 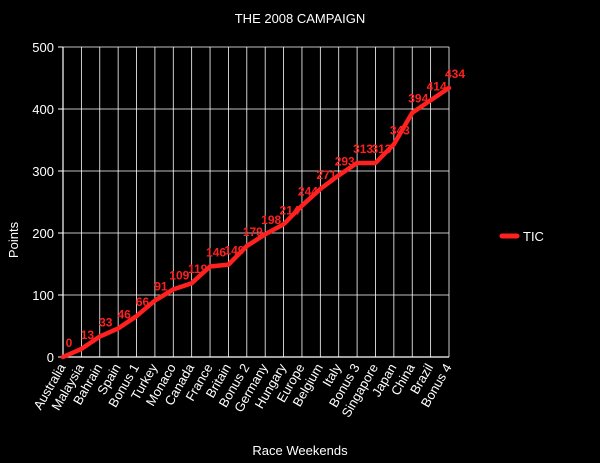 I want to click on data-label: 91, so click(x=161, y=287).